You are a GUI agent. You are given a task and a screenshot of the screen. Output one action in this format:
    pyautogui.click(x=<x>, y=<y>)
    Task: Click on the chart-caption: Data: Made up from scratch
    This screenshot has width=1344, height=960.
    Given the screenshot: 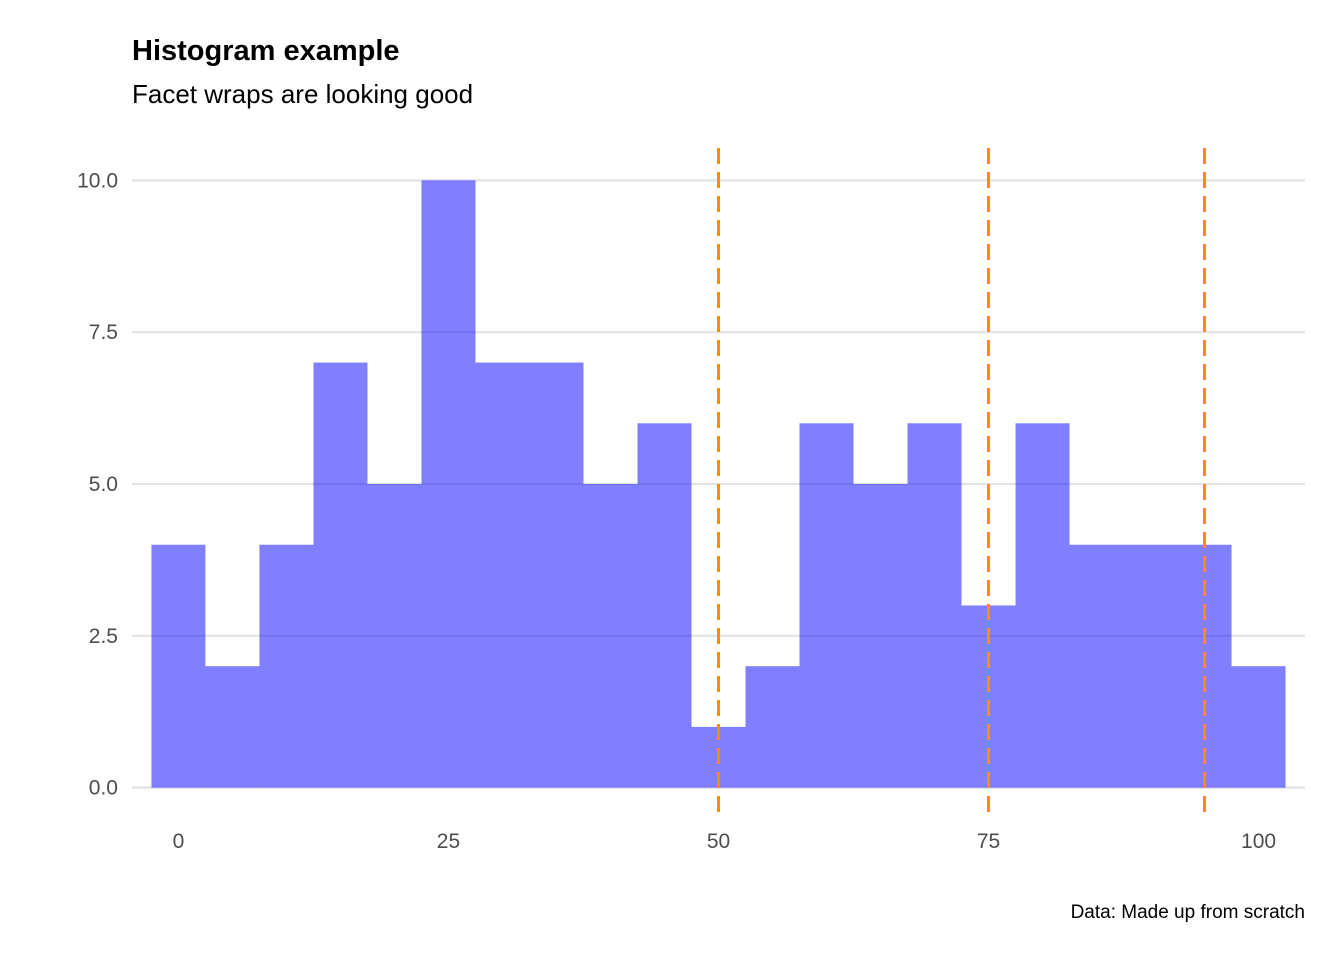 What is the action you would take?
    pyautogui.click(x=1188, y=912)
    